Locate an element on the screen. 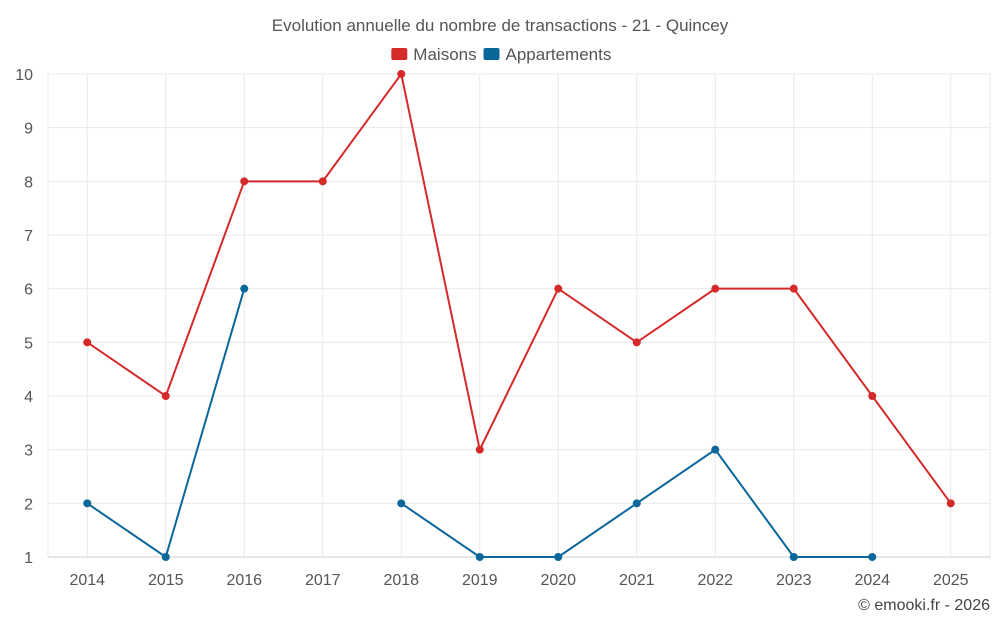  x-tick-label: 2017 is located at coordinates (323, 580).